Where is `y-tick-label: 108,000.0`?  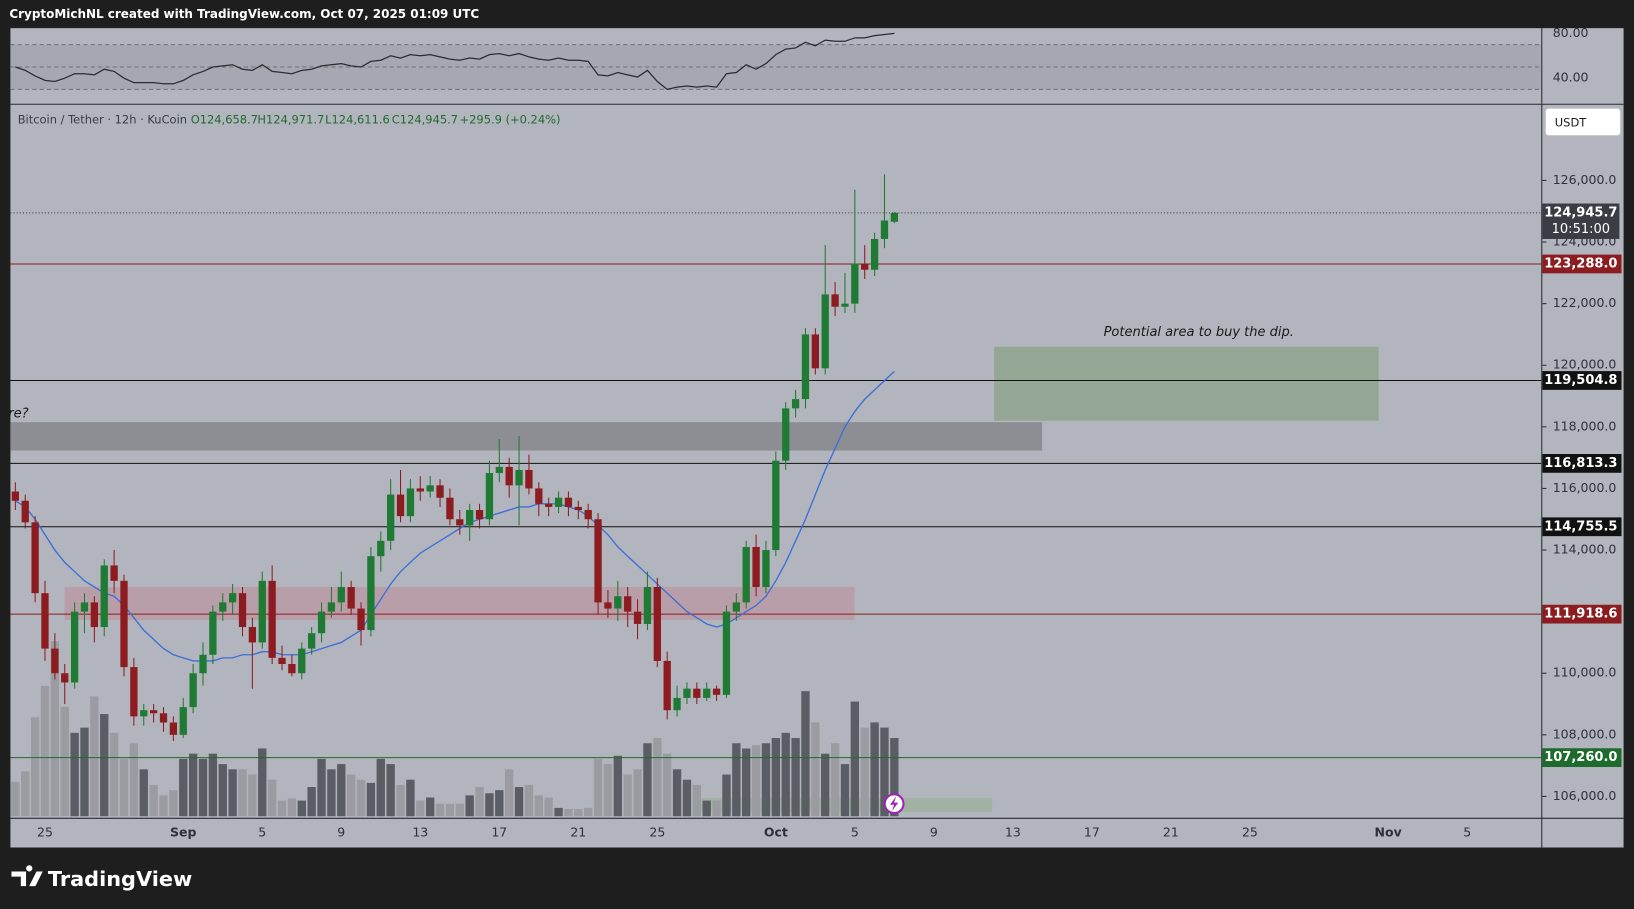
y-tick-label: 108,000.0 is located at coordinates (1585, 733).